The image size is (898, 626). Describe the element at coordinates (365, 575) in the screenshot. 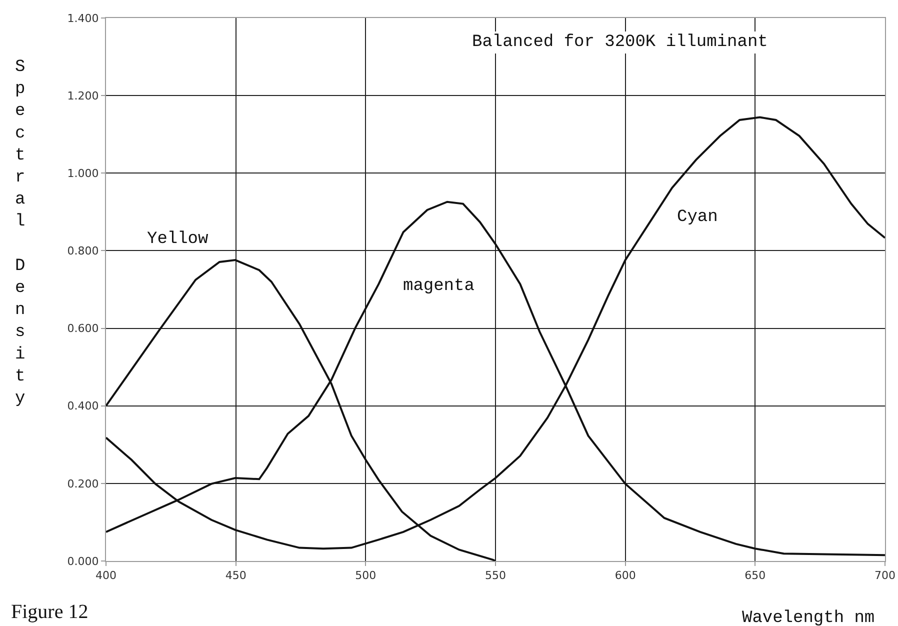

I see `x-tick-label: 500` at that location.